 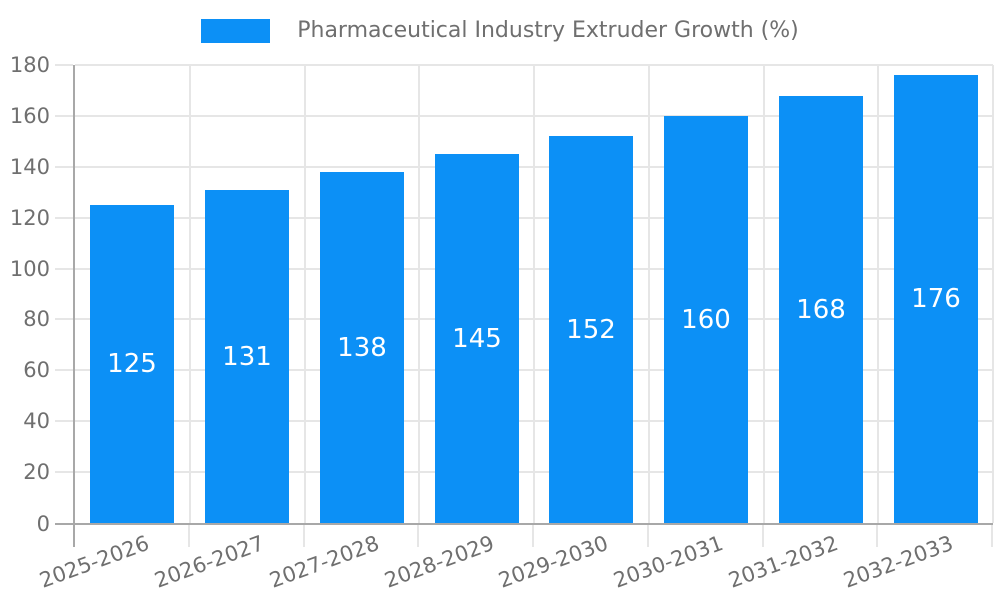 What do you see at coordinates (29, 166) in the screenshot?
I see `y-axis-tick-label: 140` at bounding box center [29, 166].